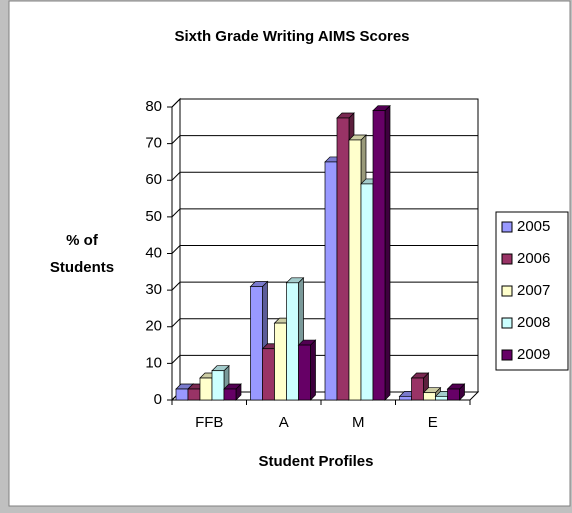 The image size is (572, 513). Describe the element at coordinates (153, 143) in the screenshot. I see `y-tick-label: 70` at that location.